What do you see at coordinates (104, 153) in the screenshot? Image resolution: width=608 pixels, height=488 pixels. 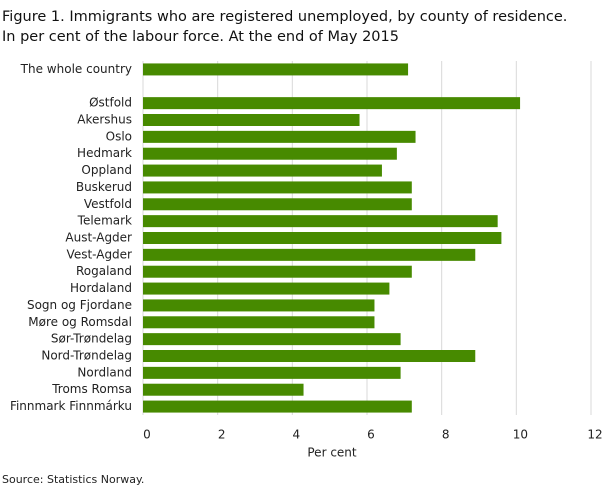 I see `y-tick-label: Hedmark` at bounding box center [104, 153].